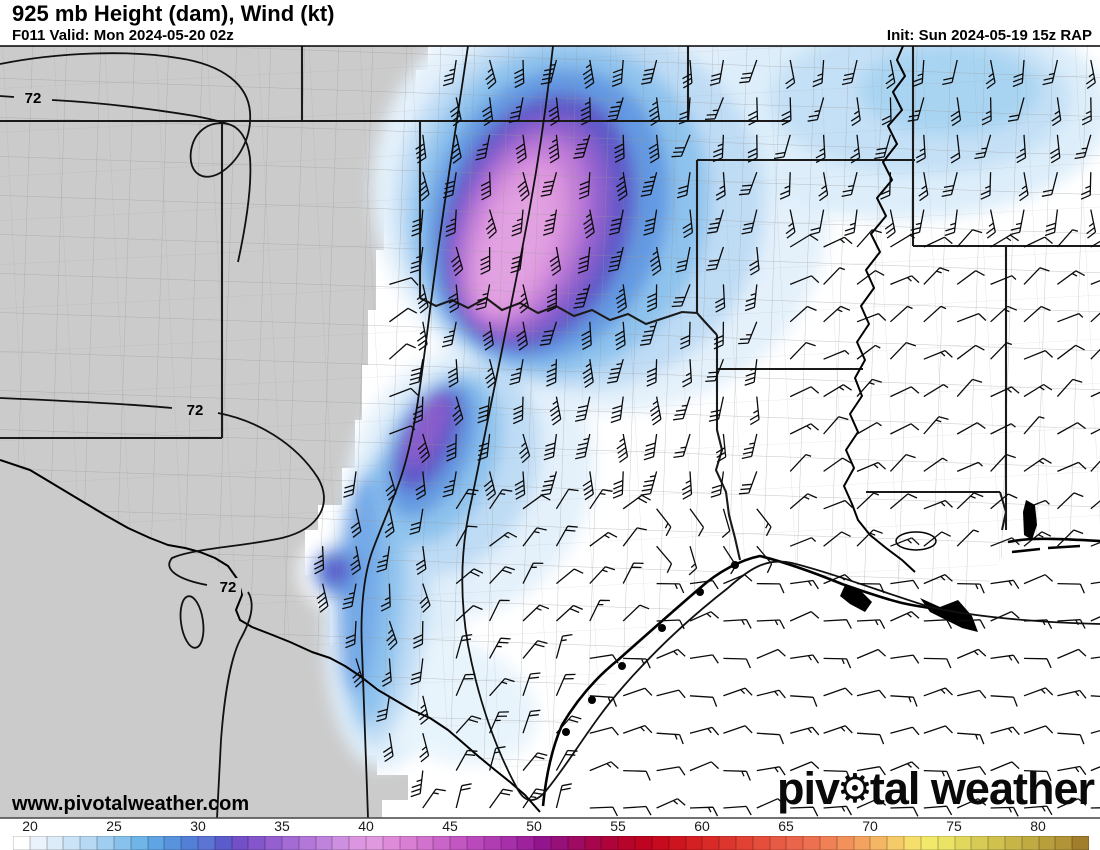 The width and height of the screenshot is (1100, 850). What do you see at coordinates (195, 410) in the screenshot?
I see `contour-label: 72` at bounding box center [195, 410].